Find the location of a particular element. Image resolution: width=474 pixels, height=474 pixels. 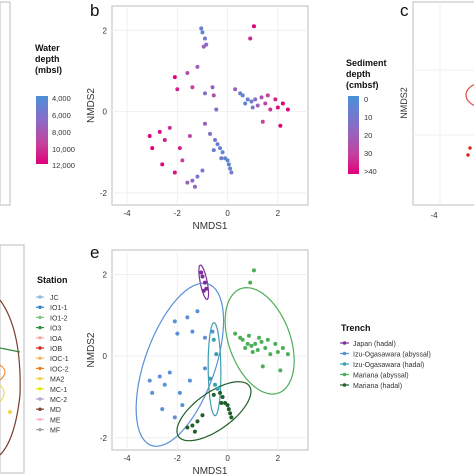

station-legend-label: IO1-2 is located at coordinates (59, 318).